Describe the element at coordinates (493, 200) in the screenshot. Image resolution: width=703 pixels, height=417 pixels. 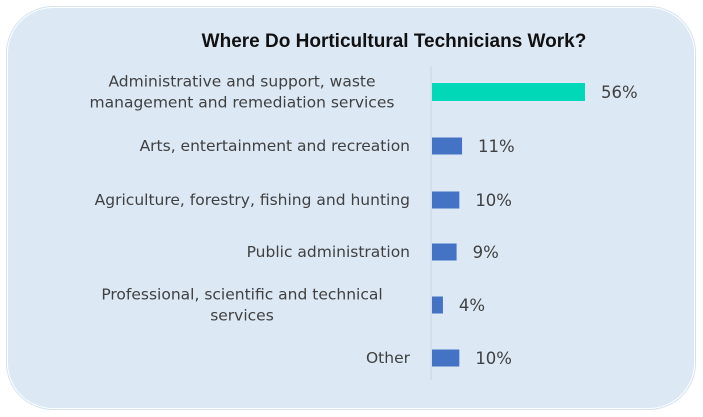
I see `data-label-3: 10%` at that location.